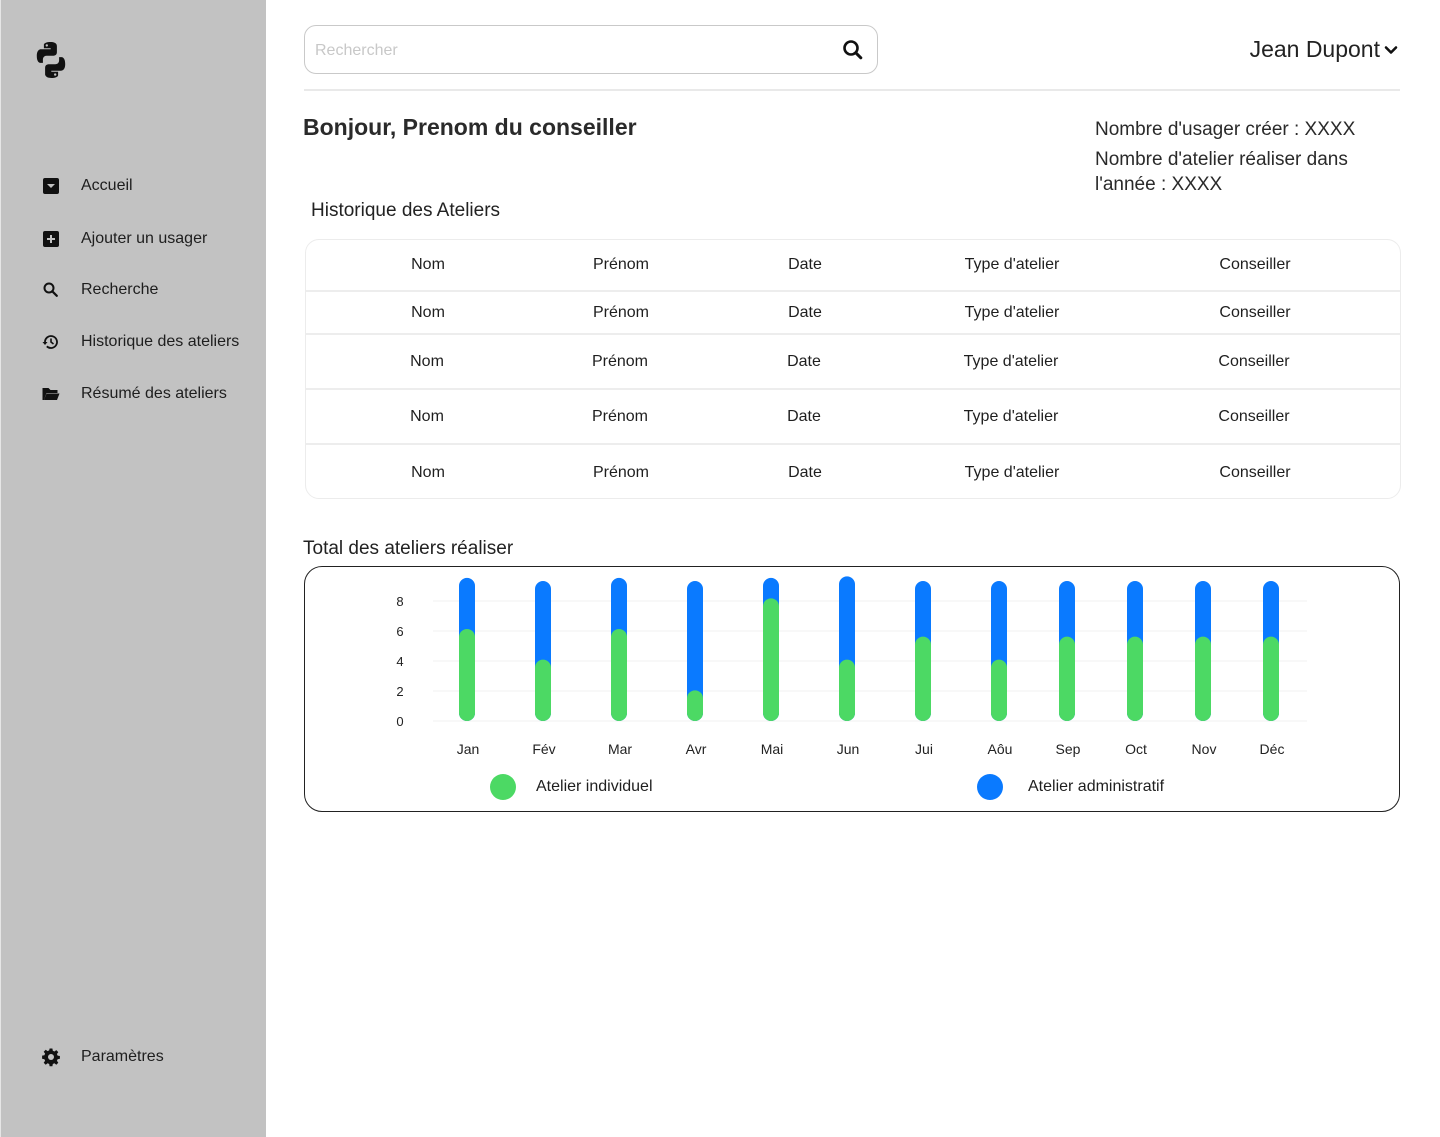 This screenshot has width=1440, height=1137. I want to click on inbox-icon, so click(51, 186).